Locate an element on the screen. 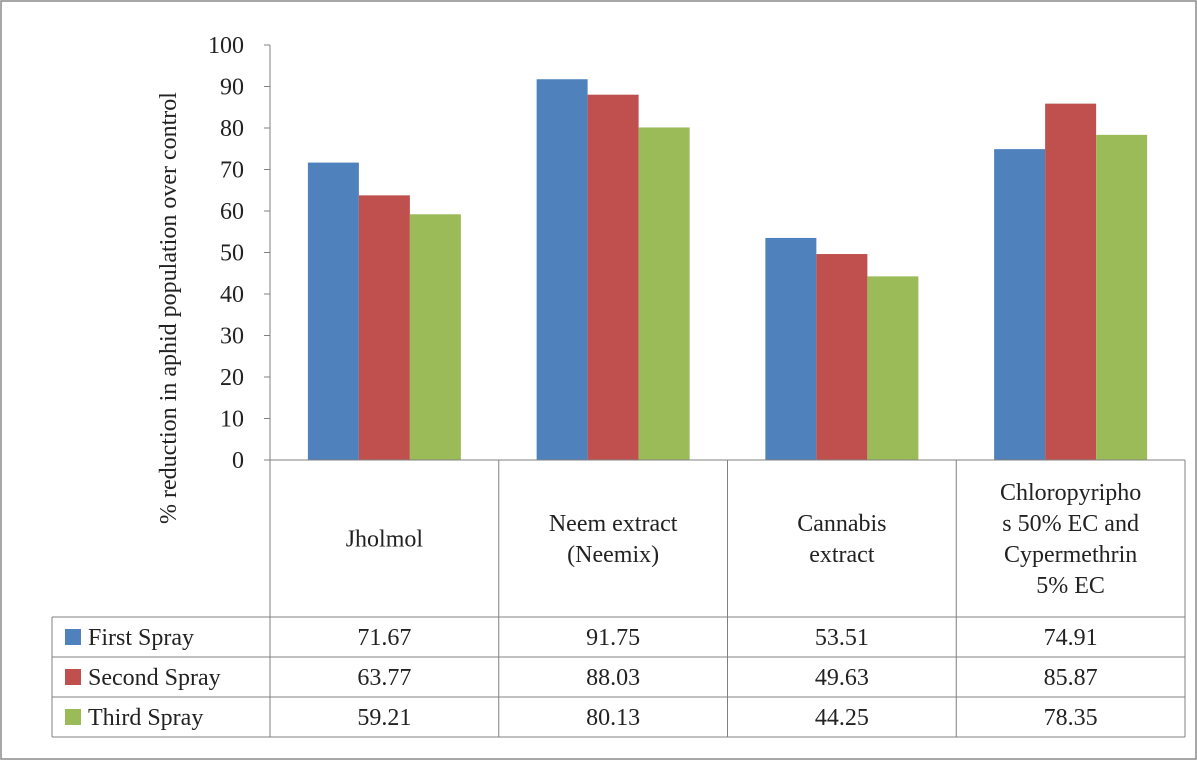 The height and width of the screenshot is (760, 1197). y-tick-label: 0 is located at coordinates (238, 461).